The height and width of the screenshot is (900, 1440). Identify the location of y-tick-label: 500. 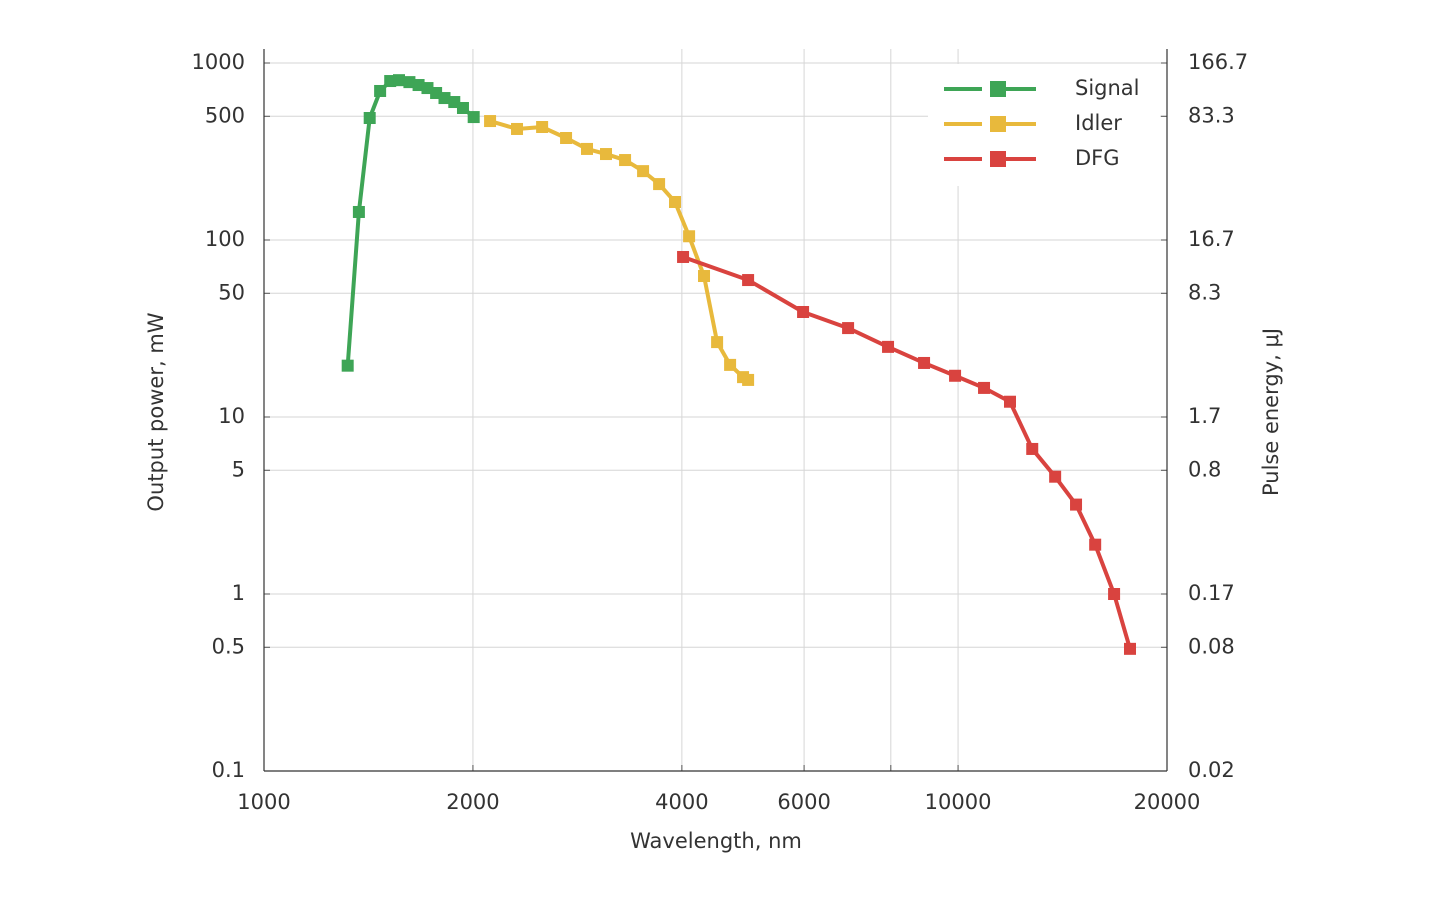
(225, 115).